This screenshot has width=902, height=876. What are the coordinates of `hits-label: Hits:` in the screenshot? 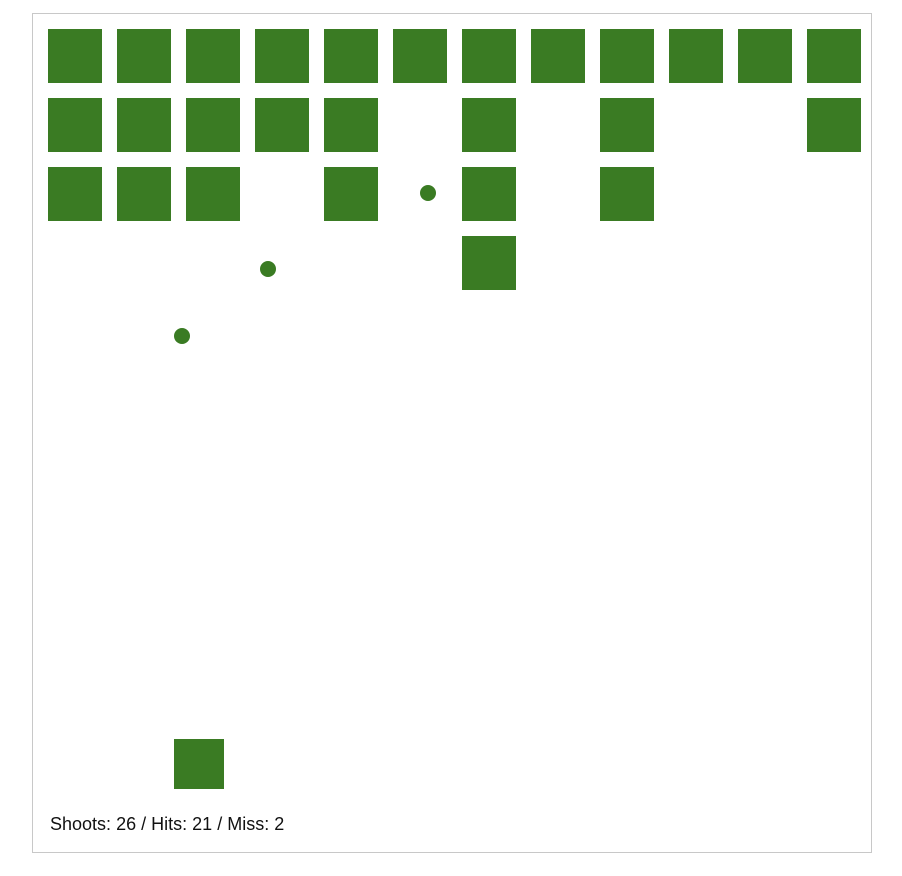 It's located at (169, 824).